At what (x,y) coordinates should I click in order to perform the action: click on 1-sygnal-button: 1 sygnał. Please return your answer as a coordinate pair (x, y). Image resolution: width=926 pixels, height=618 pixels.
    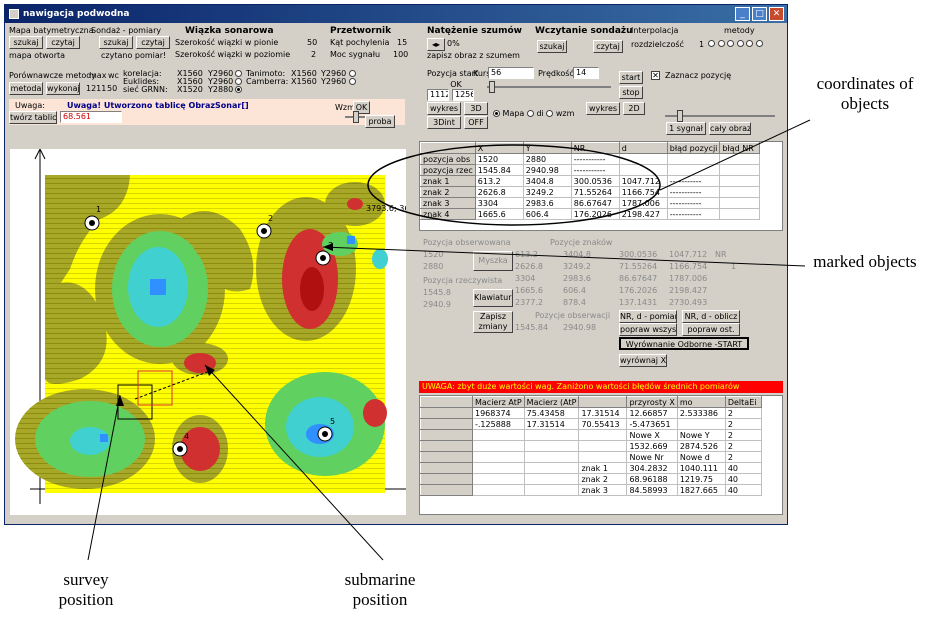
    Looking at the image, I should click on (686, 128).